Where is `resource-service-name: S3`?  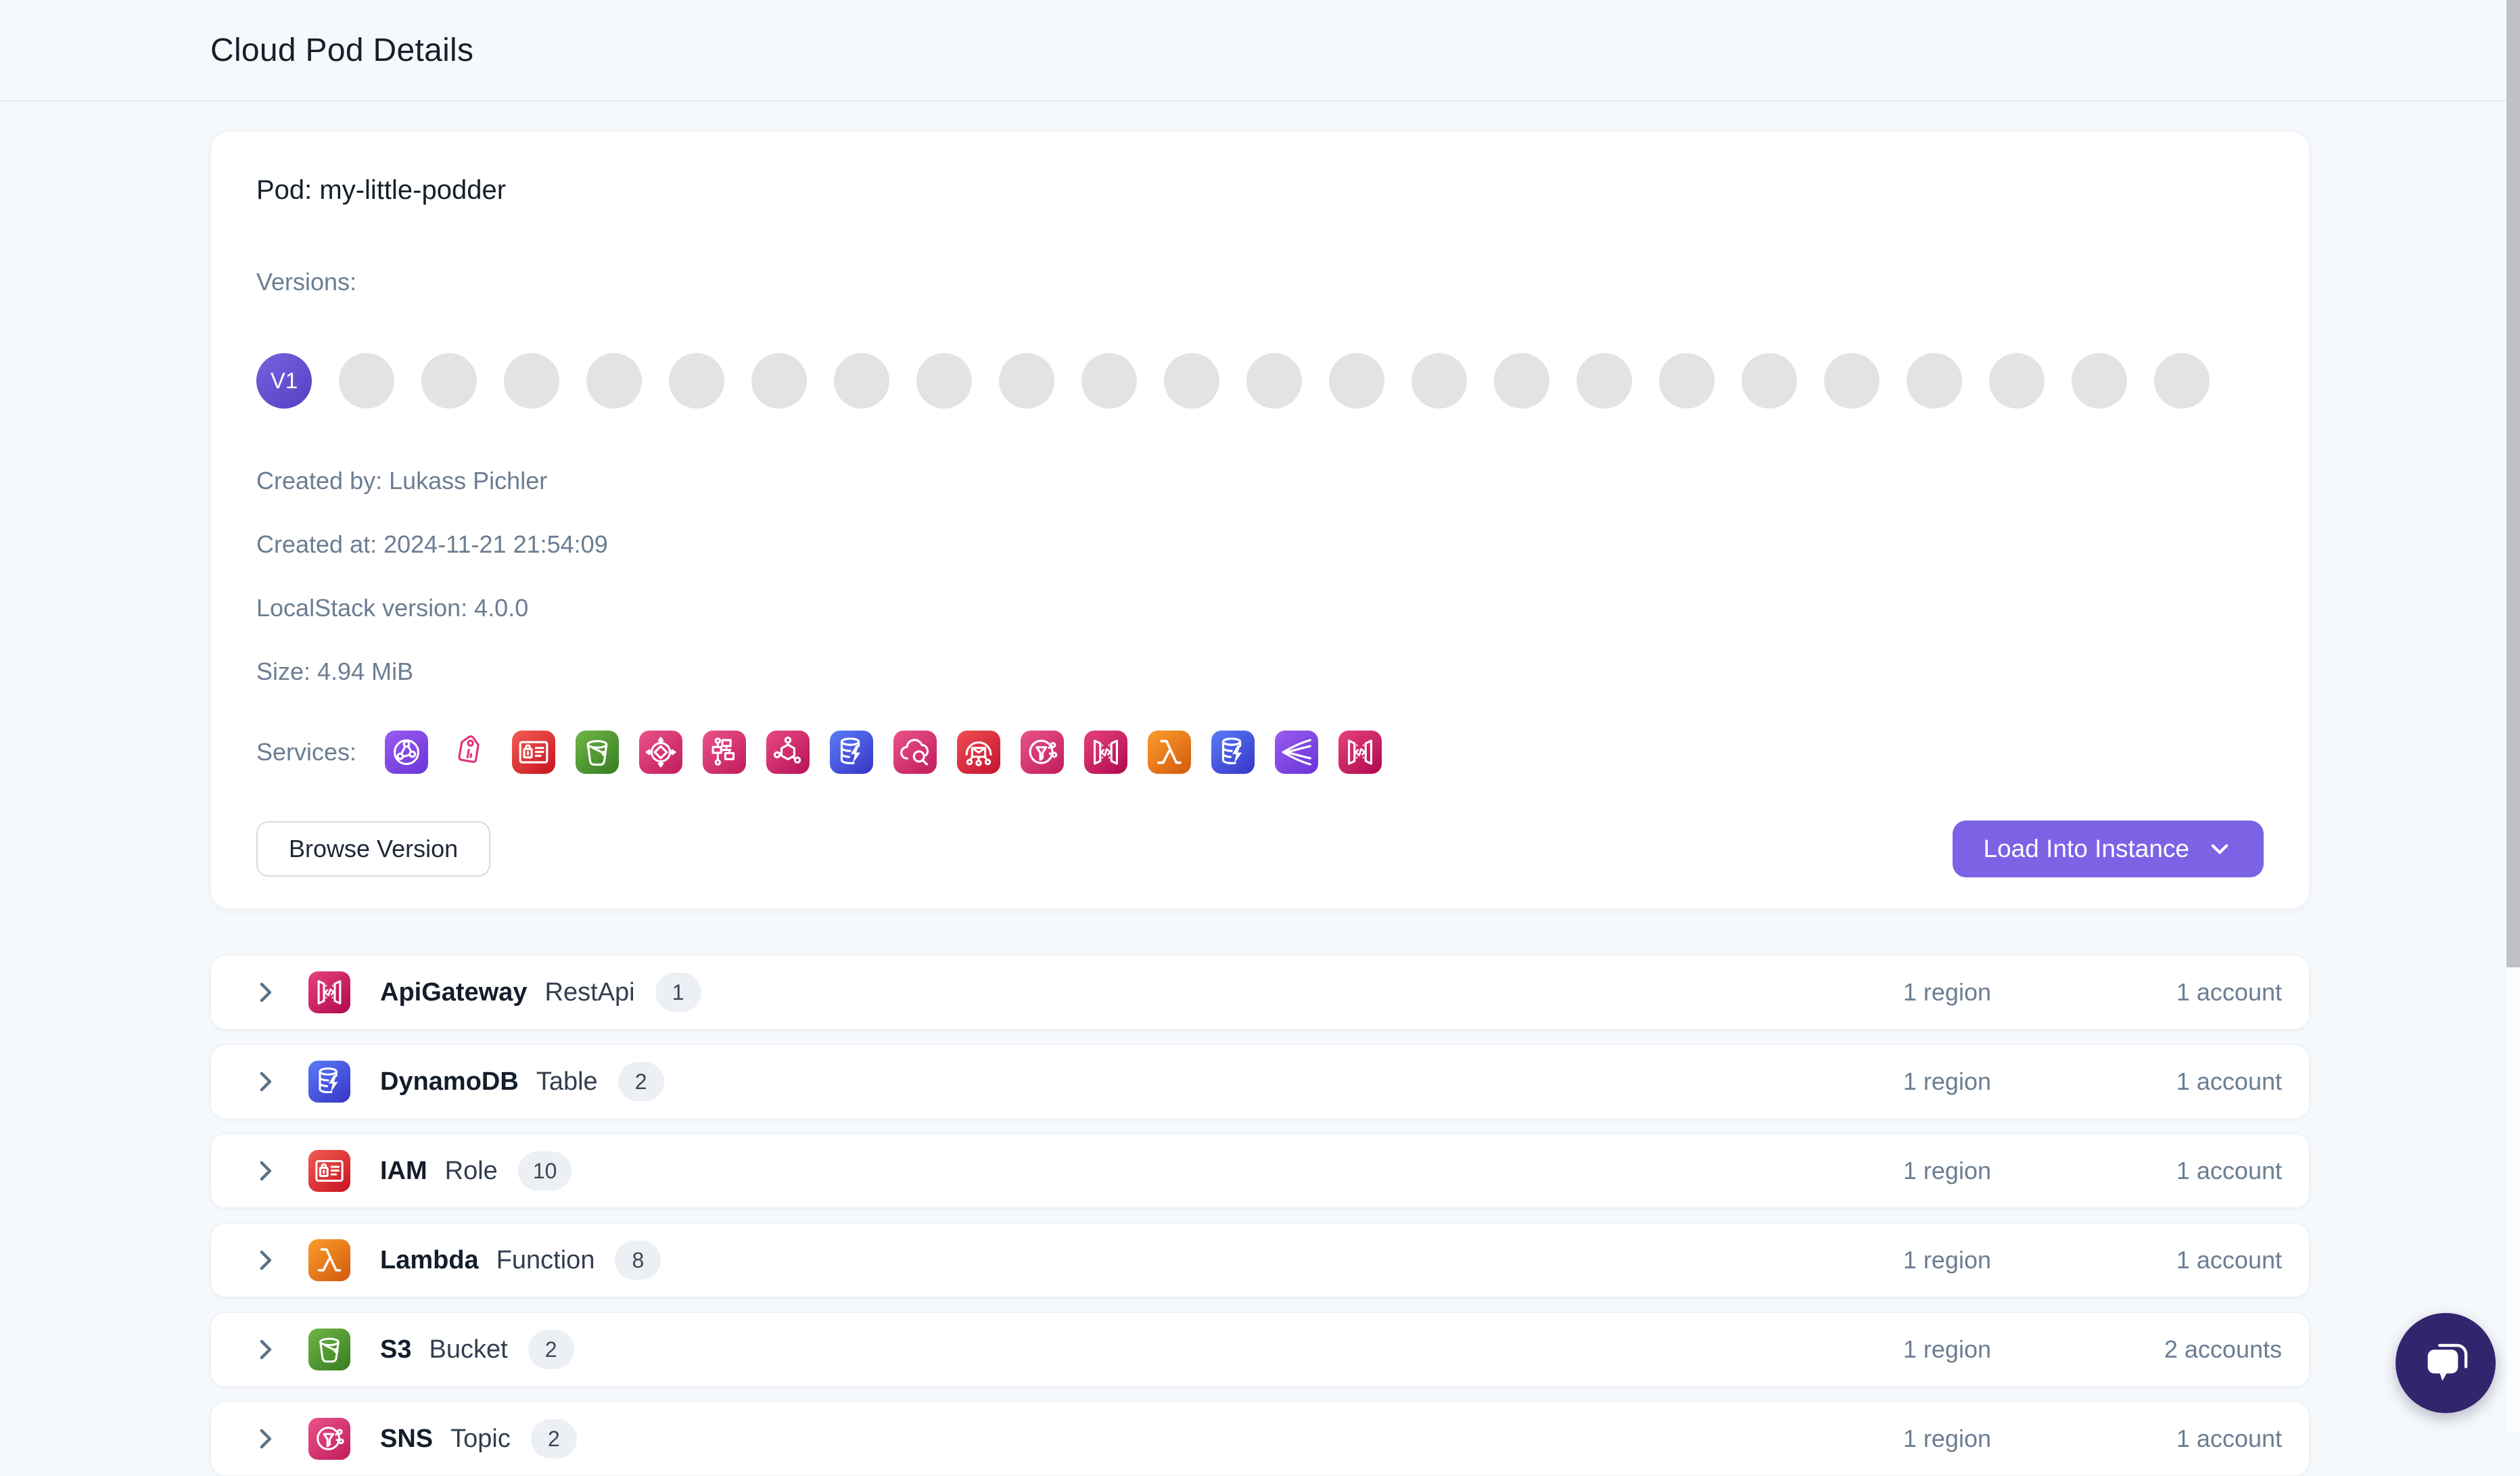
resource-service-name: S3 is located at coordinates (396, 1350).